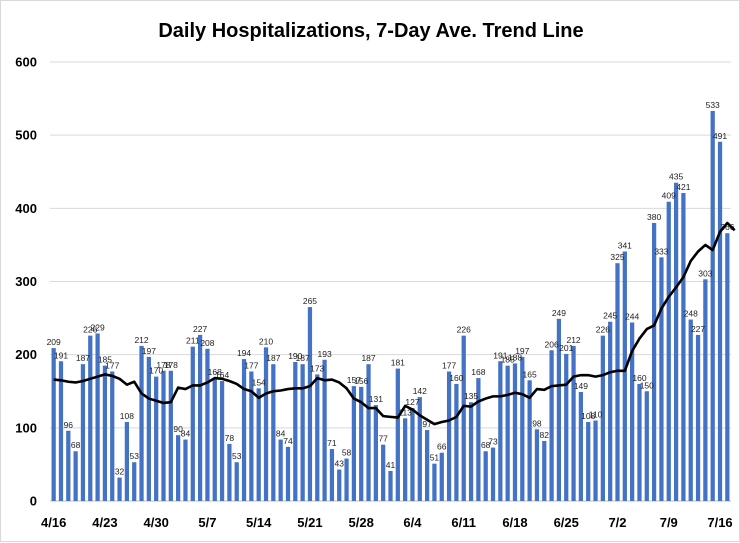 The image size is (740, 543). Describe the element at coordinates (463, 522) in the screenshot. I see `x-tick-label: 6/11` at that location.